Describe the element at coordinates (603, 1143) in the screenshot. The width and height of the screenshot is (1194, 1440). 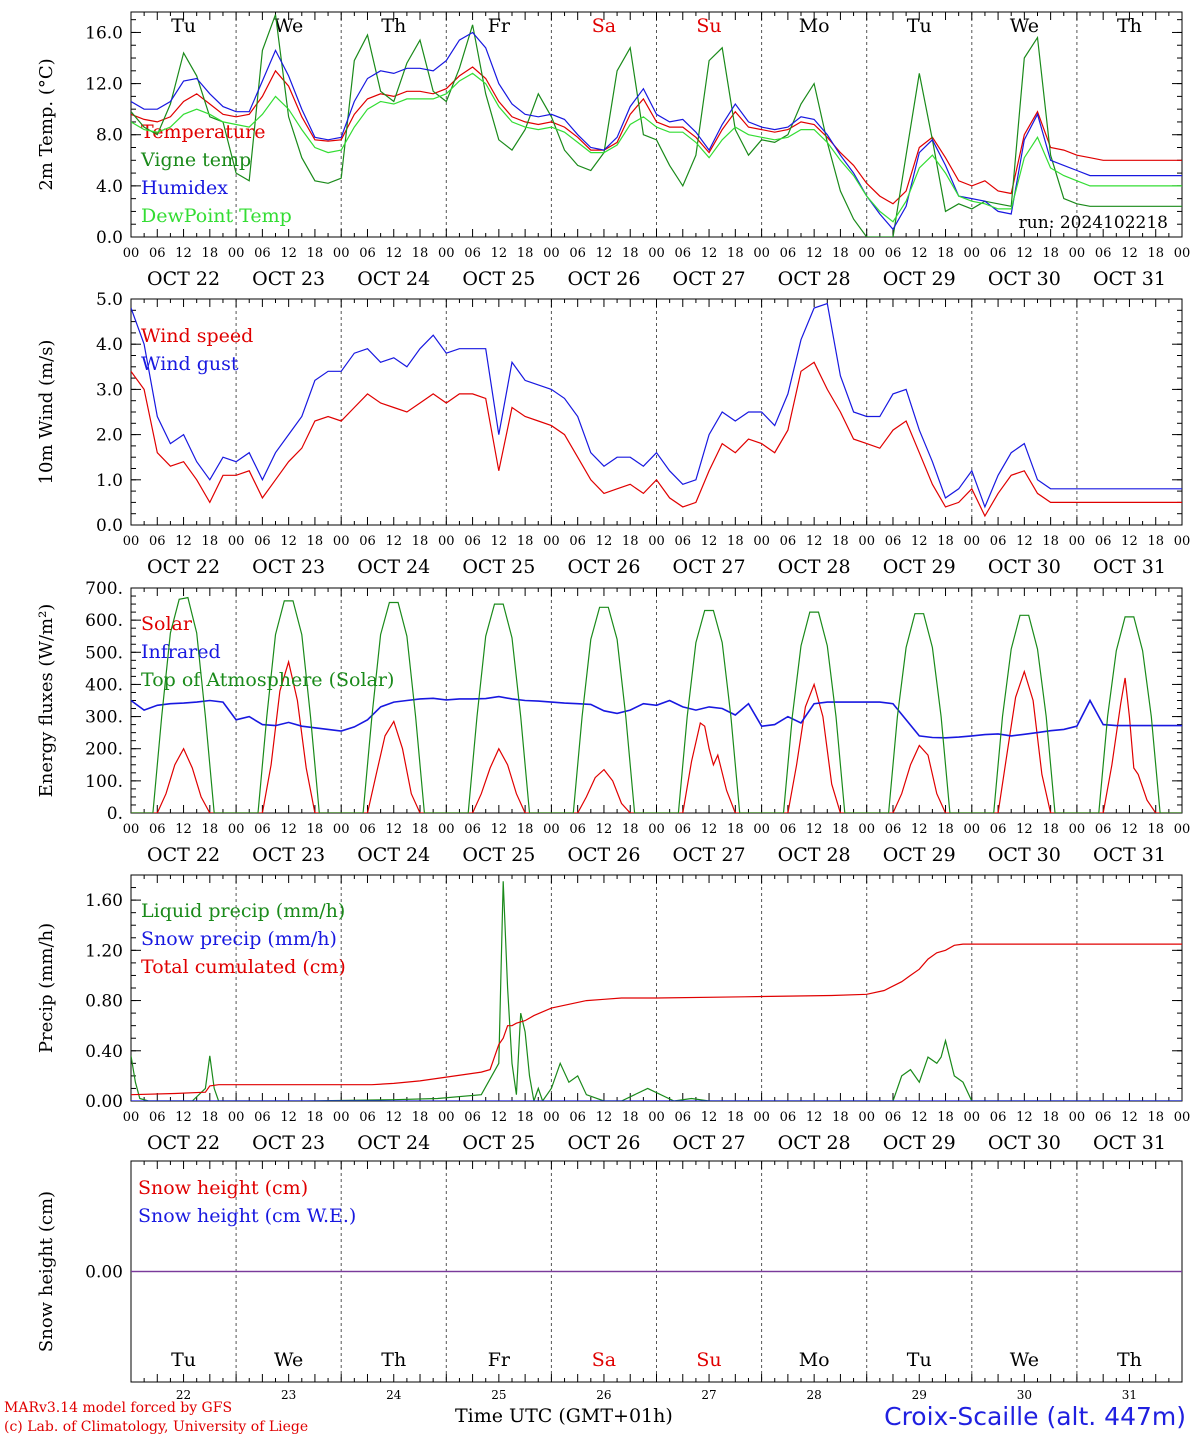
I see `precip-date-label: OCT 26` at that location.